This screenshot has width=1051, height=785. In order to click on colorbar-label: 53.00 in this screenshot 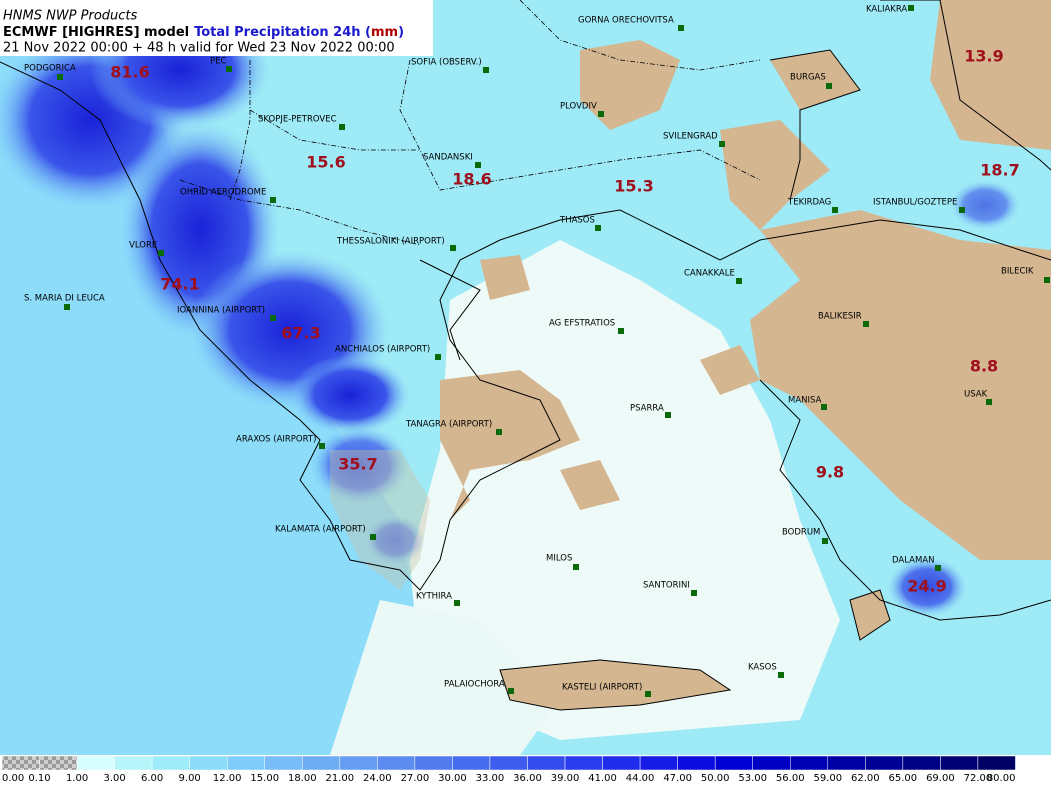, I will do `click(752, 778)`.